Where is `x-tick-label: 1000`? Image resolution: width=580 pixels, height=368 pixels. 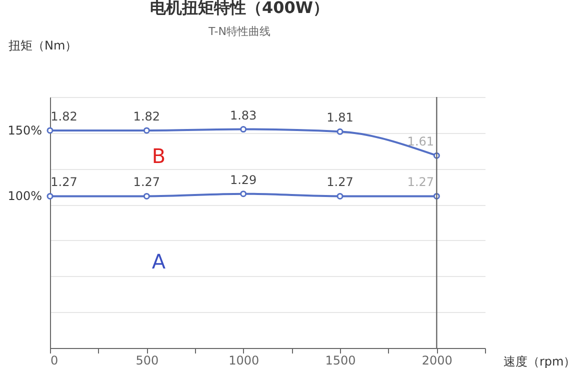 x-tick-label: 1000 is located at coordinates (244, 361).